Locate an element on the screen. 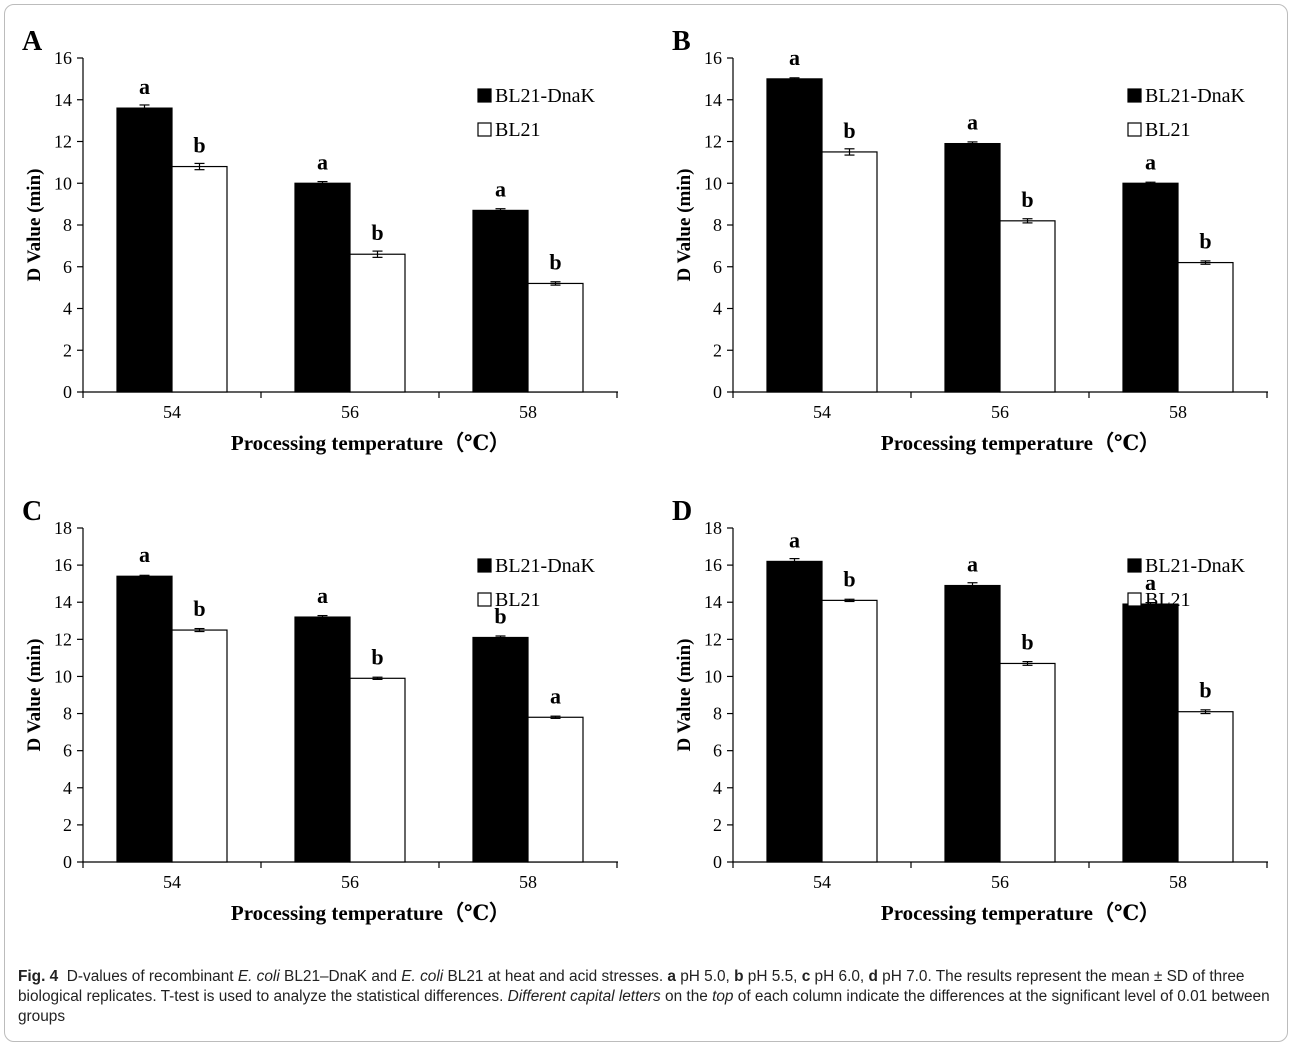 Image resolution: width=1295 pixels, height=1048 pixels. caption-emphasis: Different capital letters is located at coordinates (584, 996).